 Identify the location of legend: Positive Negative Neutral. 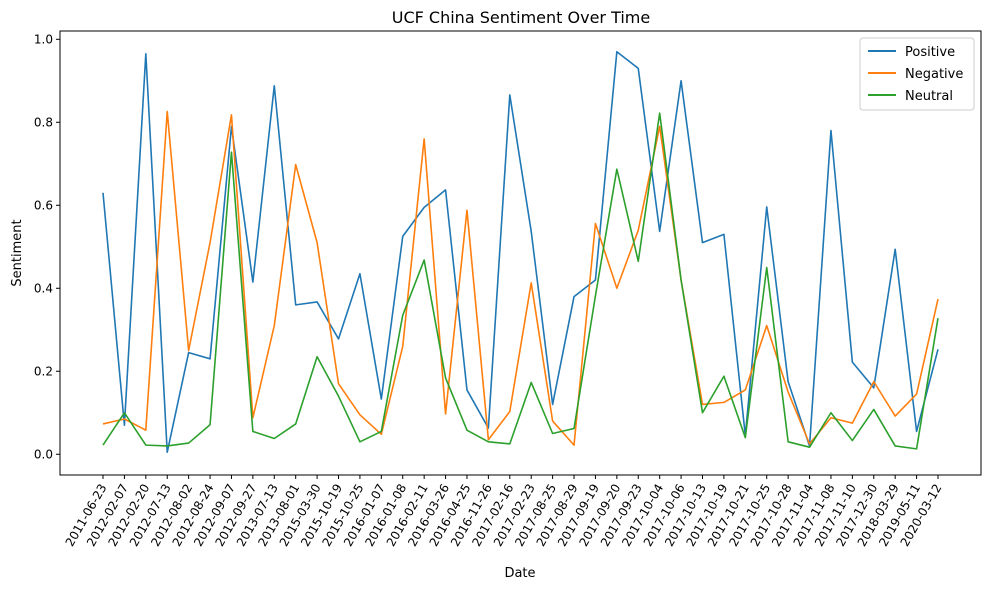
(917, 74).